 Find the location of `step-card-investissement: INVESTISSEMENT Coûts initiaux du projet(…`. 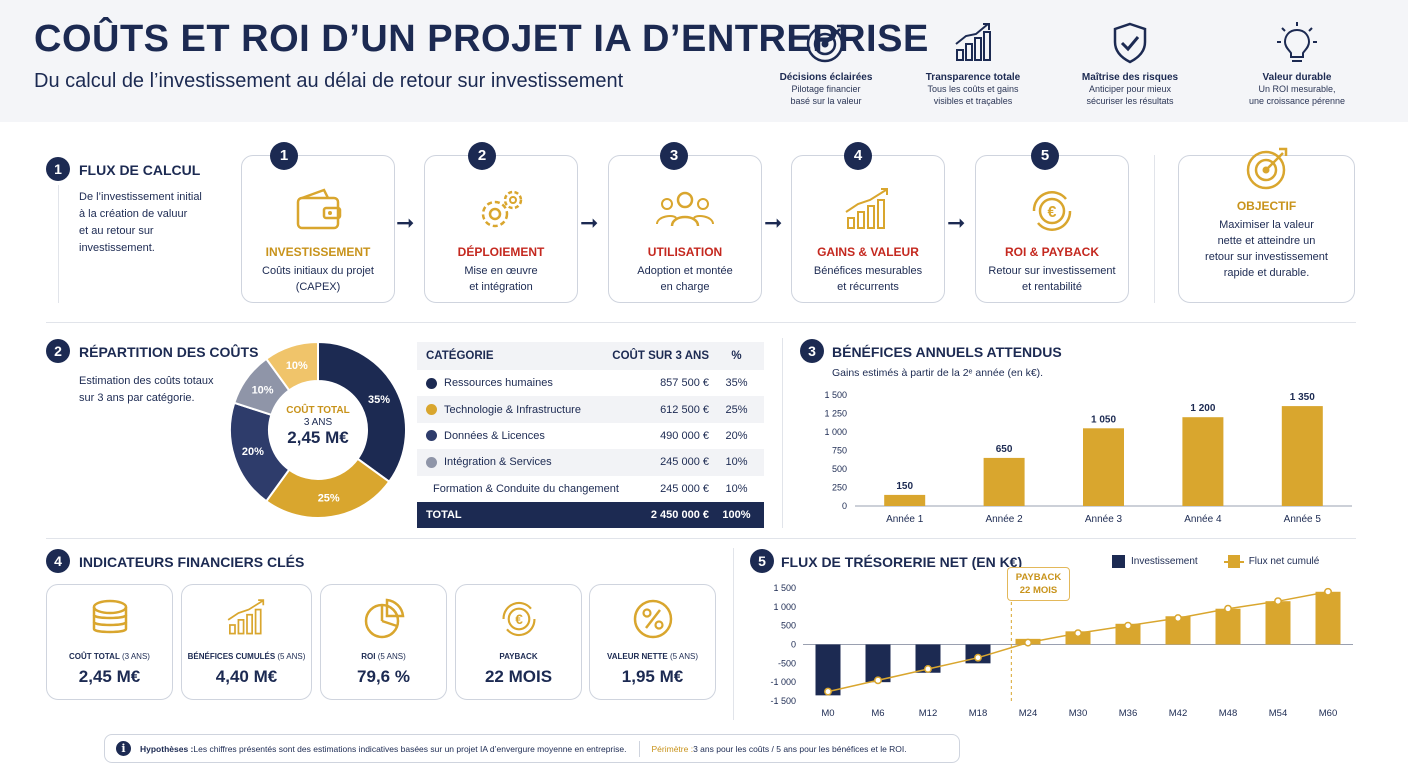

step-card-investissement: INVESTISSEMENT Coûts initiaux du projet(… is located at coordinates (318, 229).